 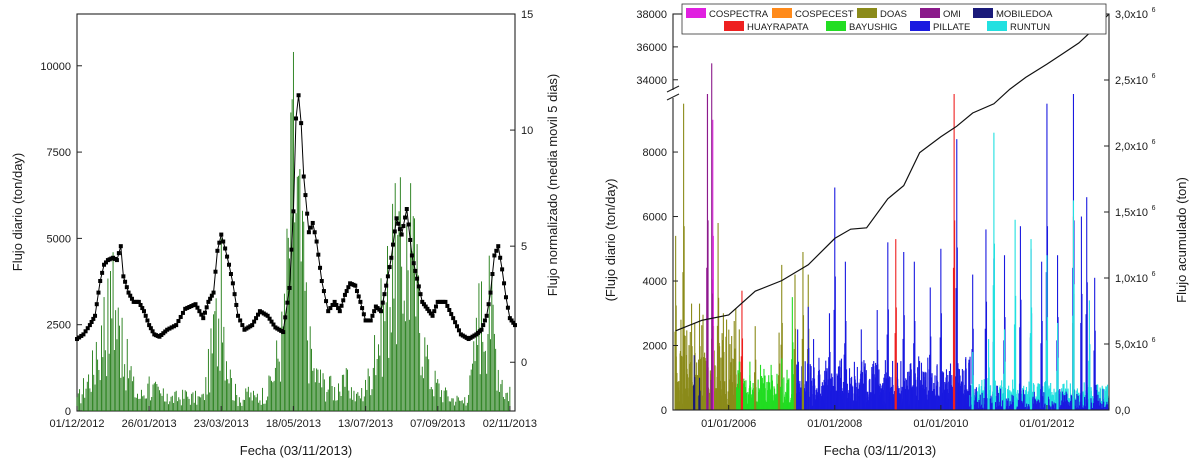 I want to click on left-x-tick-label: 18/05/2013, so click(x=293, y=424).